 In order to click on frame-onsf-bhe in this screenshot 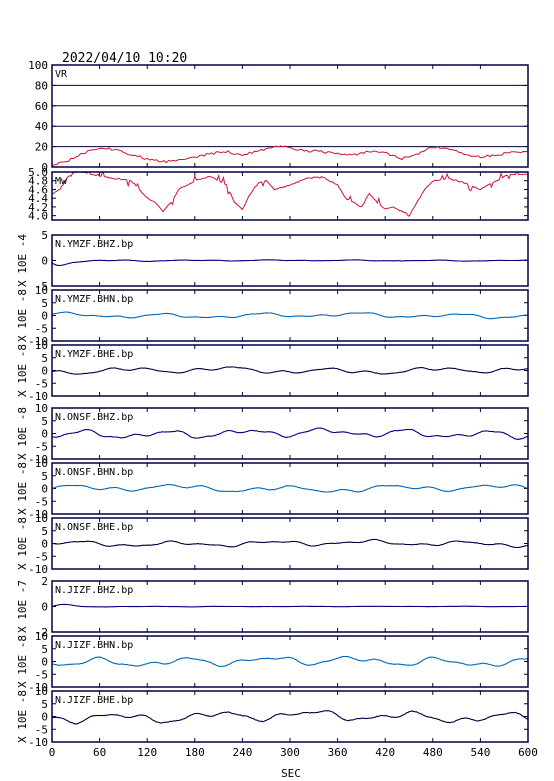, I will do `click(290, 543)`.